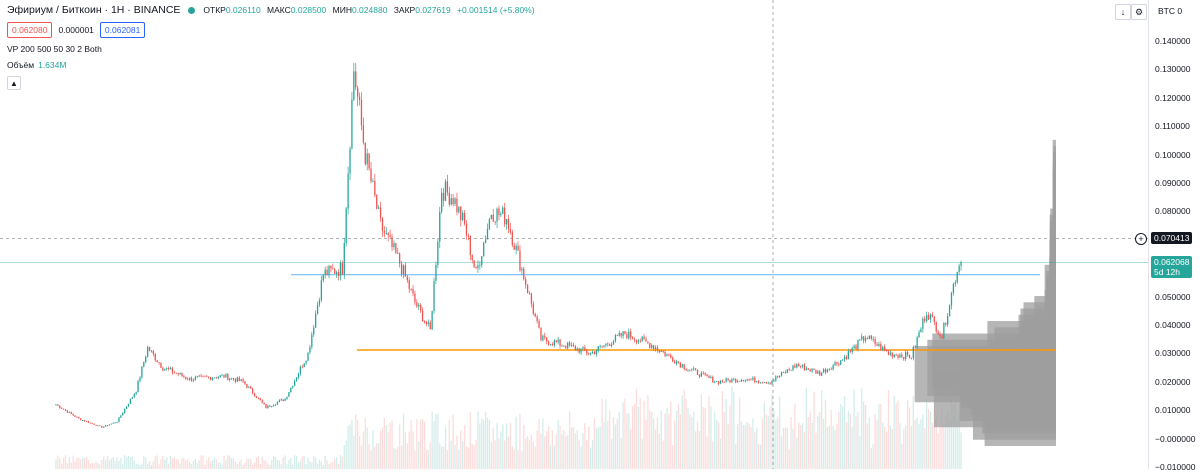  I want to click on plus-circle-icon: +, so click(1141, 238).